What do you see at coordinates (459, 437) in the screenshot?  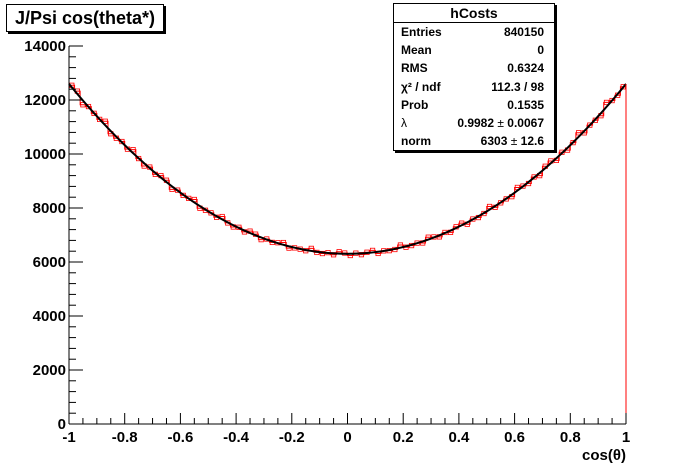 I see `x-tick-label: 0.4` at bounding box center [459, 437].